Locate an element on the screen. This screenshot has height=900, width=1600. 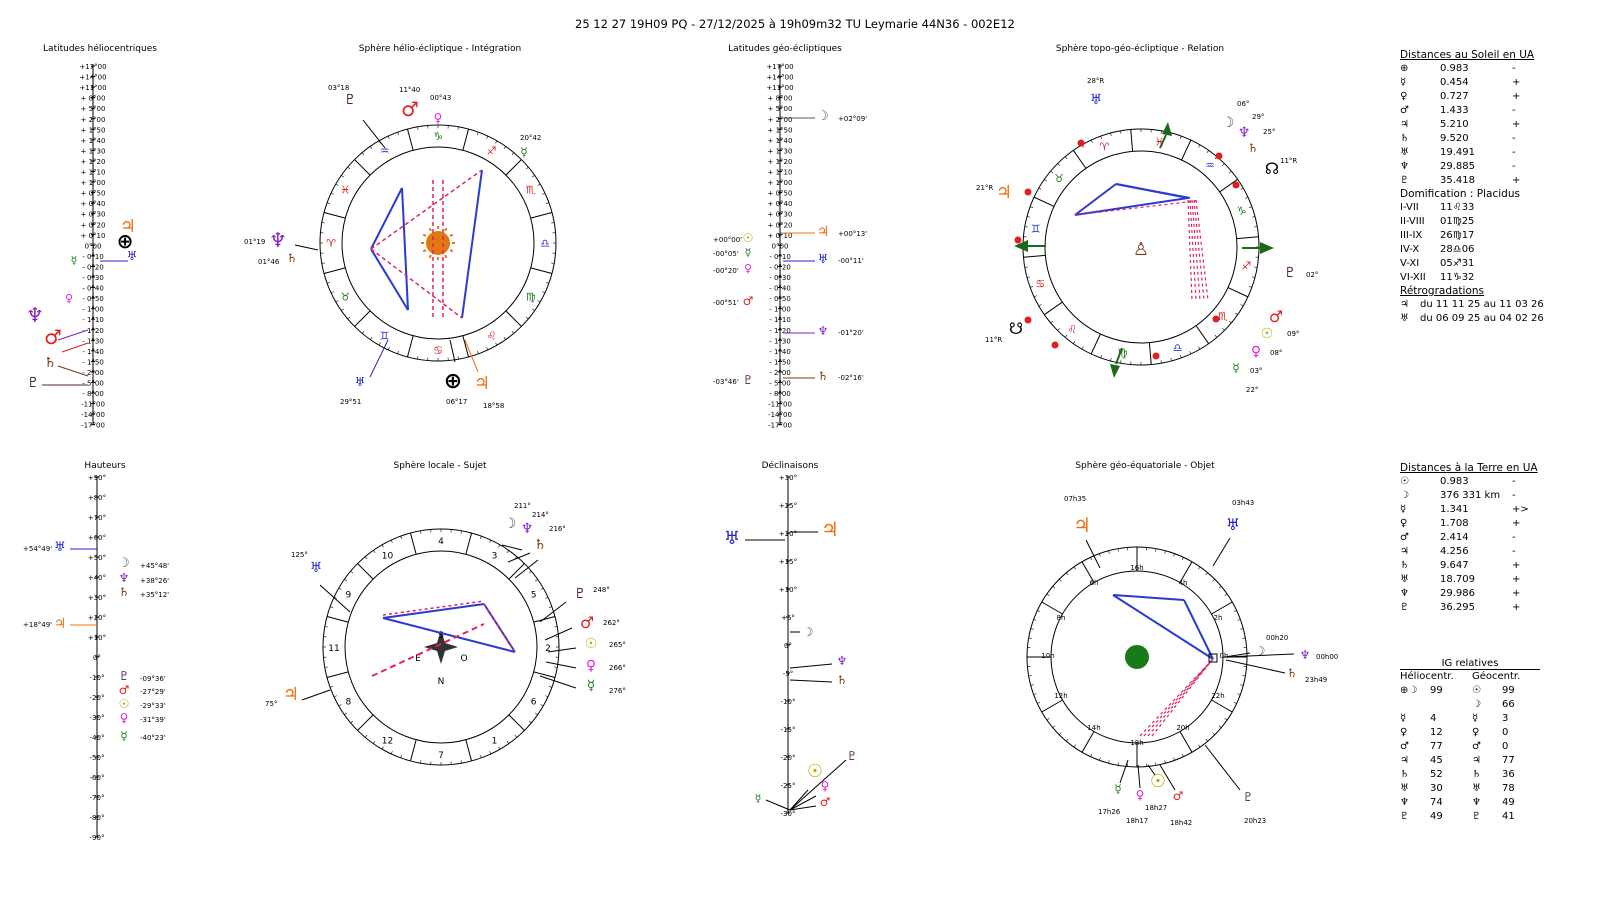
equat-aspect-red is located at coordinates (1180, 697).